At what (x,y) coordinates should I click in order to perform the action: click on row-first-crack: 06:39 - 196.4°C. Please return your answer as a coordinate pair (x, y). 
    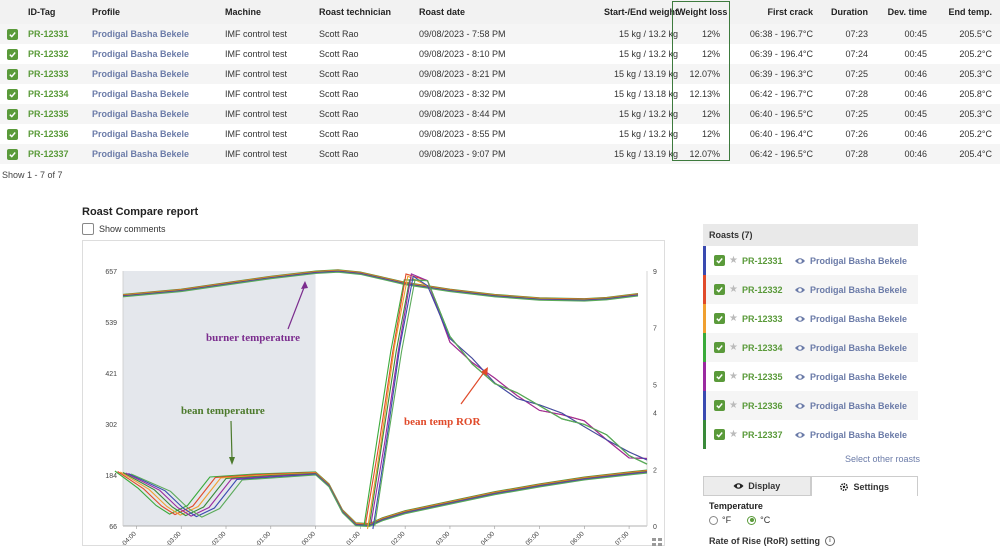
    Looking at the image, I should click on (781, 54).